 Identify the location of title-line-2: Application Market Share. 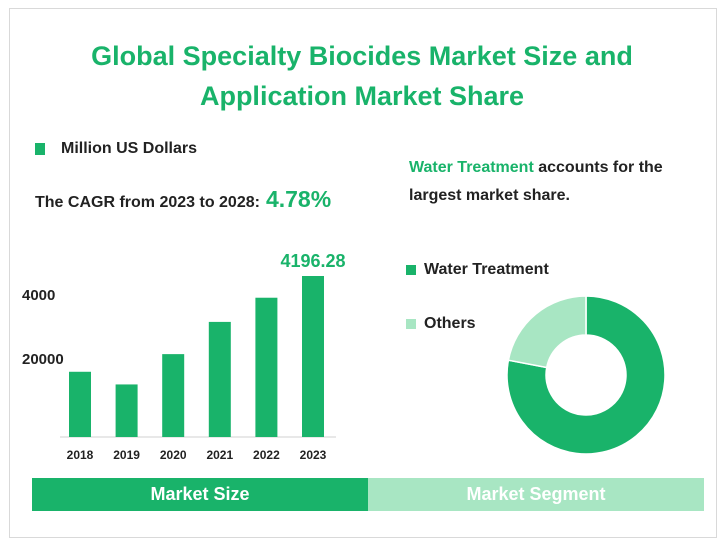
(362, 96).